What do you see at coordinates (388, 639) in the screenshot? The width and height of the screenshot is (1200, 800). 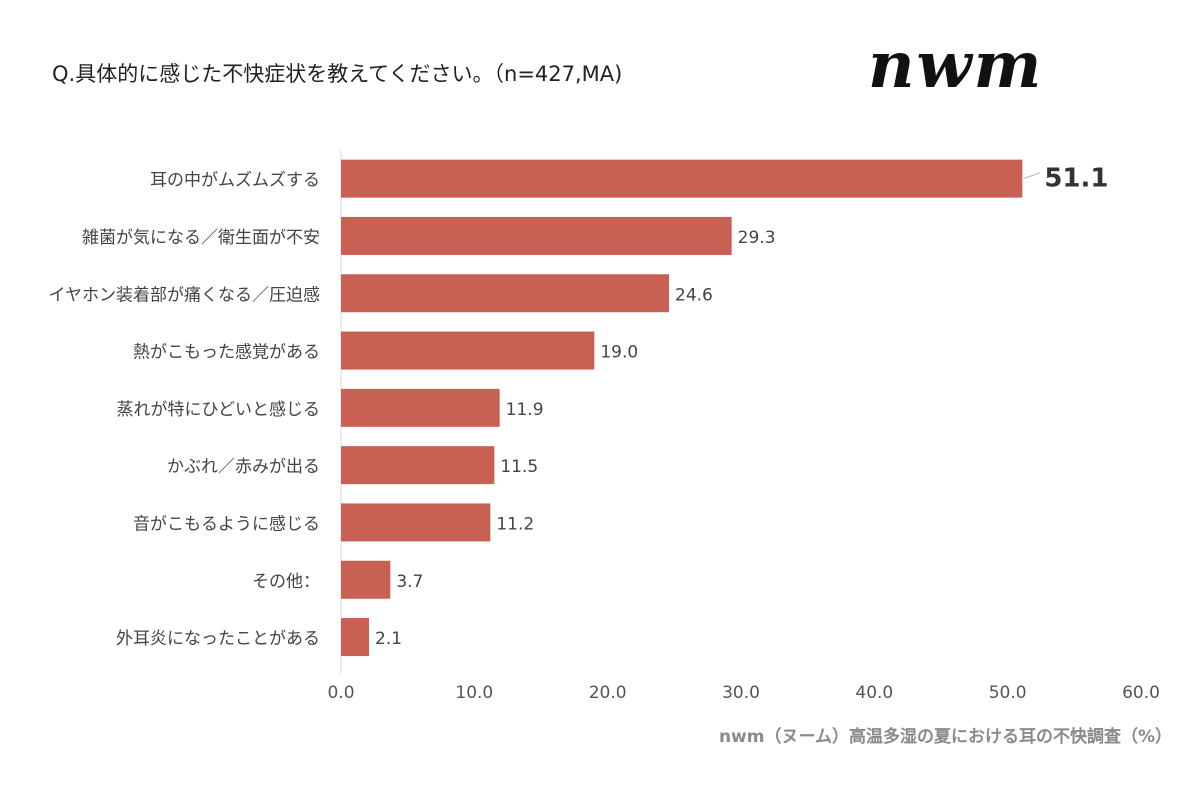 I see `data-label: 2.1` at bounding box center [388, 639].